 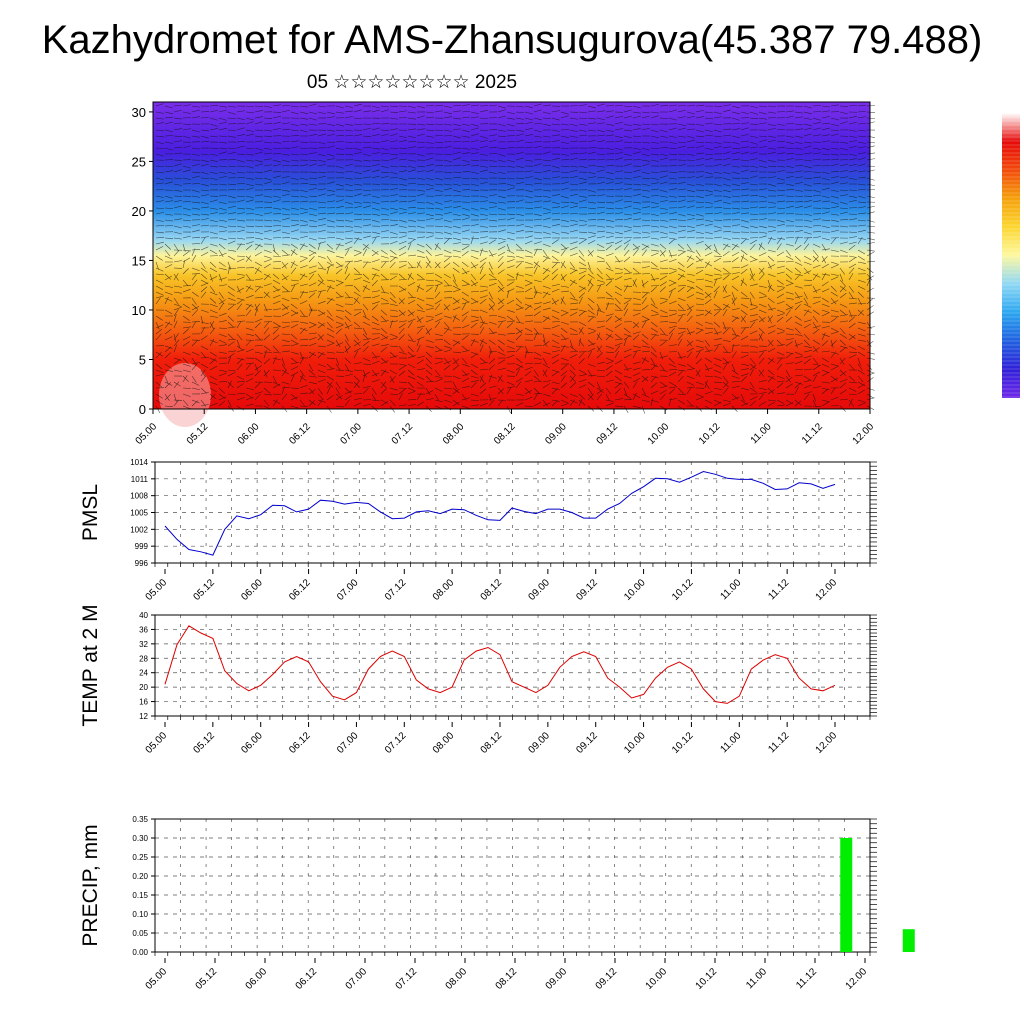 I want to click on y-tick-label: 25, so click(x=139, y=161).